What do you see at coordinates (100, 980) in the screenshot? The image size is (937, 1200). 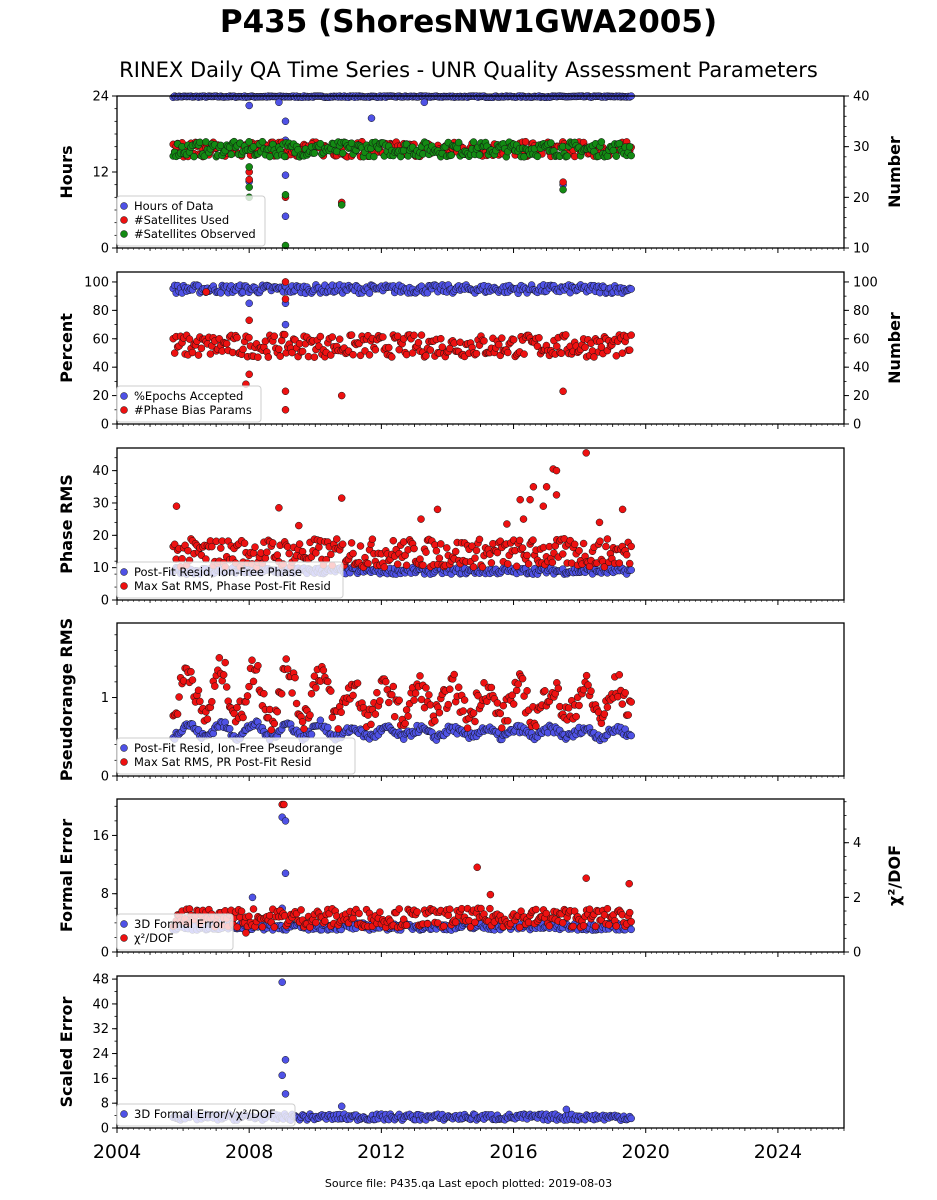 I see `y-tick-label: 48` at bounding box center [100, 980].